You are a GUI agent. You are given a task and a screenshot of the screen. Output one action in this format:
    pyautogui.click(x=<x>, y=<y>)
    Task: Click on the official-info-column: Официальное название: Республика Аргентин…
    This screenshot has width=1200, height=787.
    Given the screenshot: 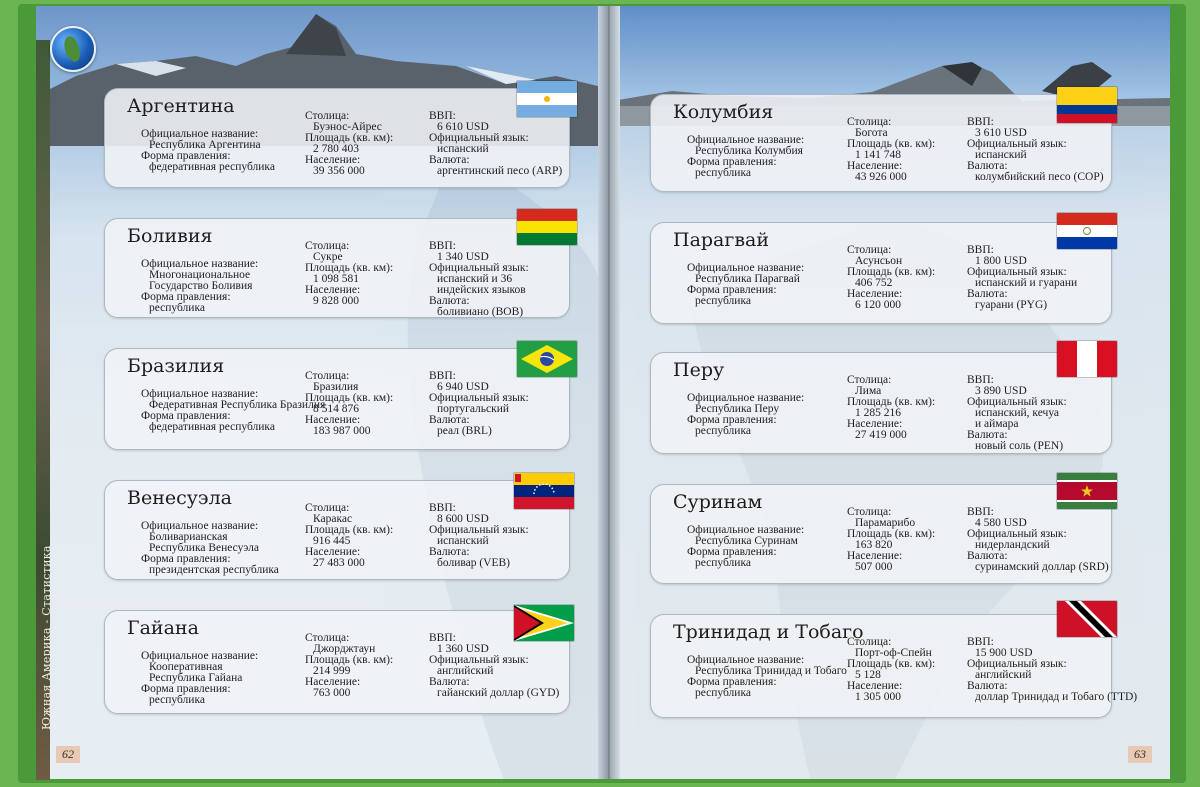 What is the action you would take?
    pyautogui.click(x=208, y=150)
    